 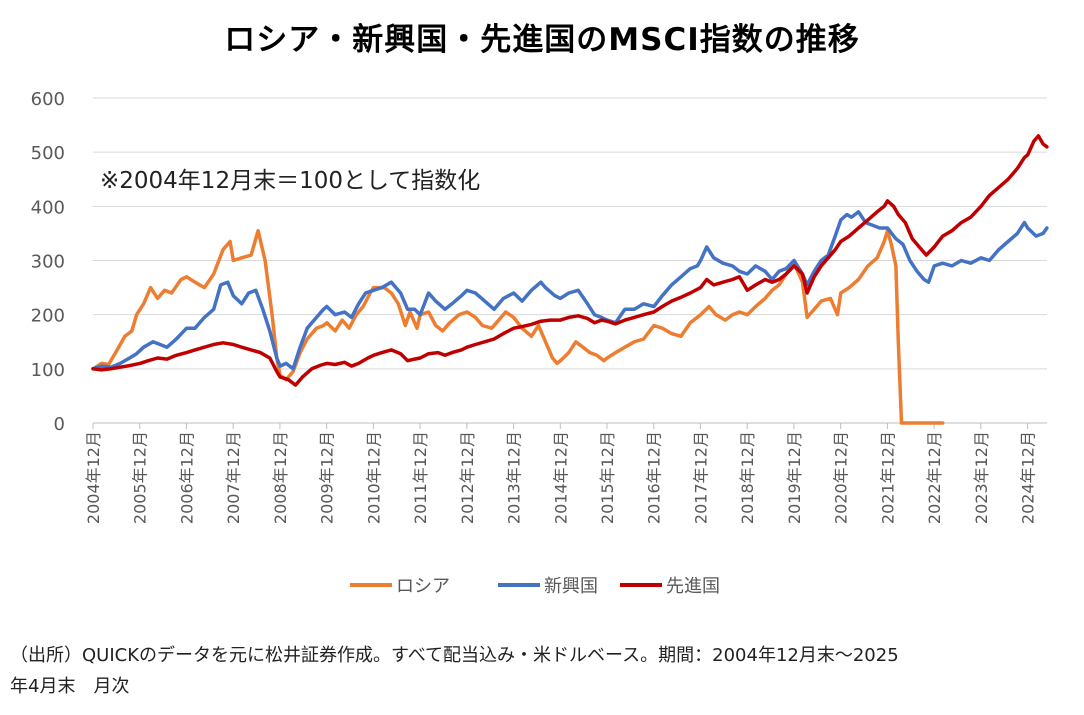 What do you see at coordinates (700, 477) in the screenshot?
I see `x-tick-label: 2017年12月` at bounding box center [700, 477].